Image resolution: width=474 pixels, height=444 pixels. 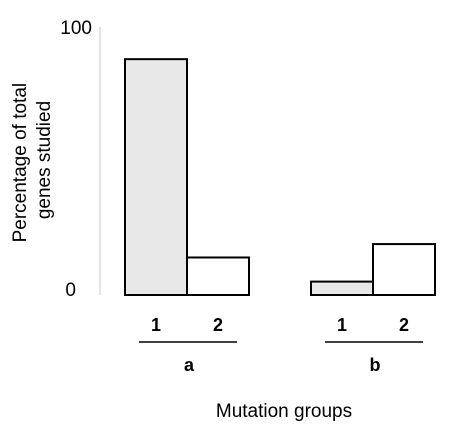 What do you see at coordinates (32, 160) in the screenshot?
I see `y-axis-label: Percentage of total genes studied` at bounding box center [32, 160].